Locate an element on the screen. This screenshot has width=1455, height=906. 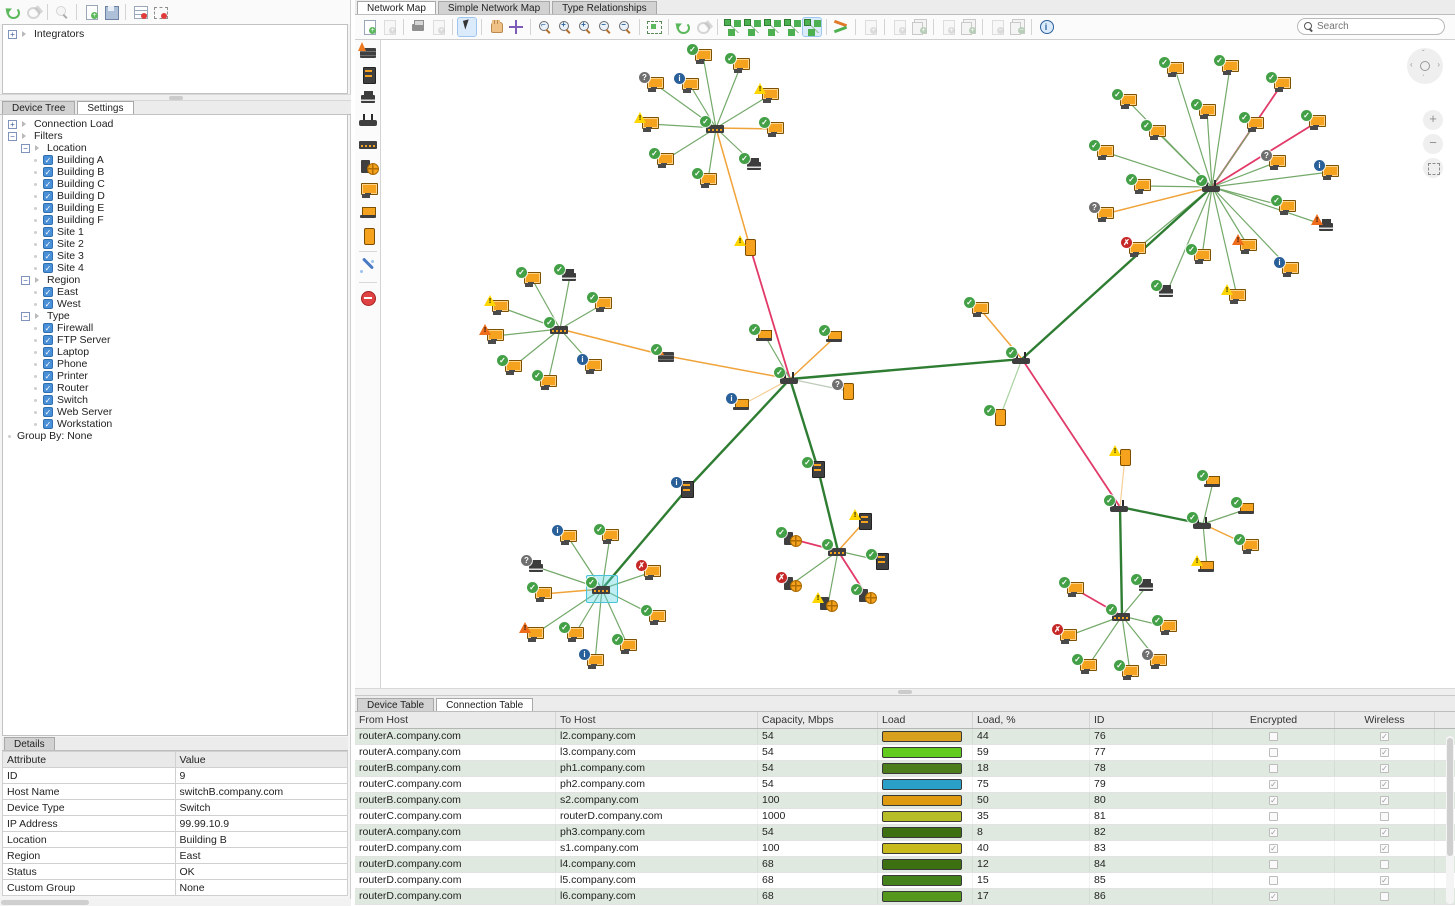
node-workstation-H13 is located at coordinates (1127, 670).